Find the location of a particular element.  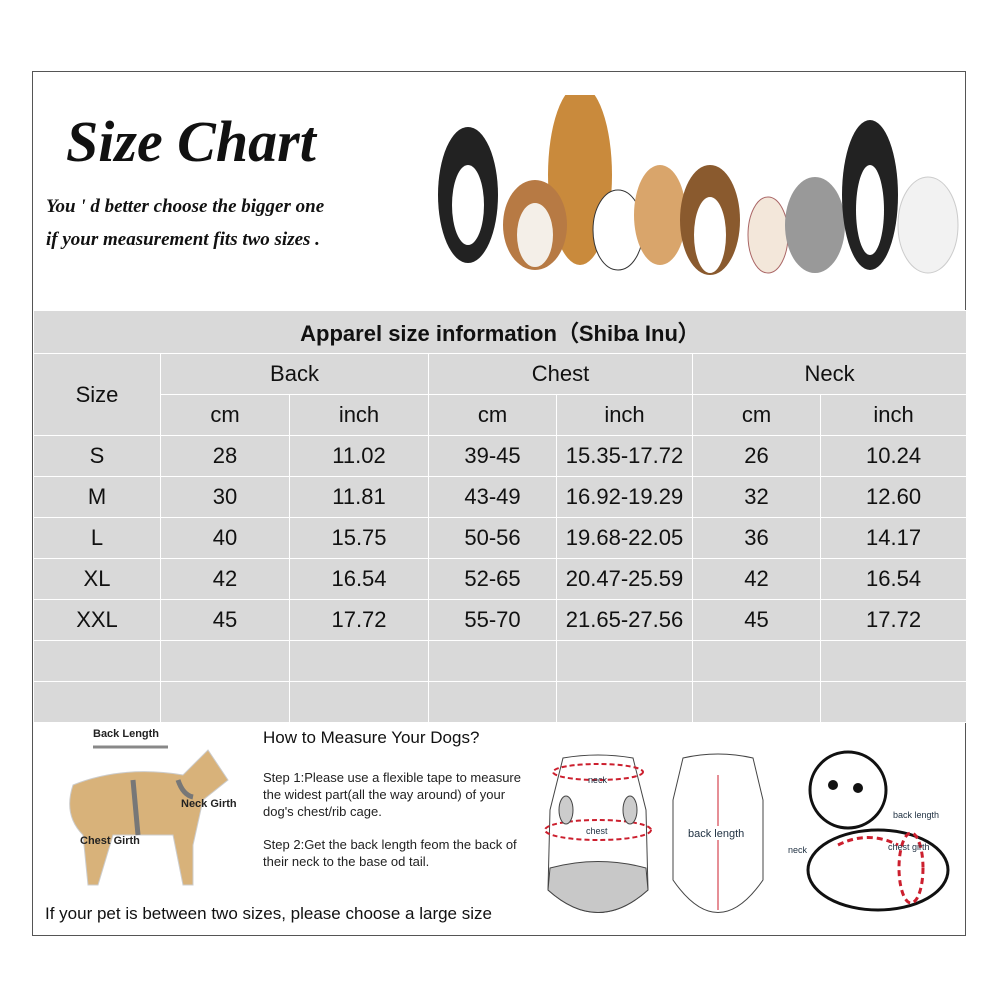

garment-back-length-label: back length is located at coordinates (716, 834).